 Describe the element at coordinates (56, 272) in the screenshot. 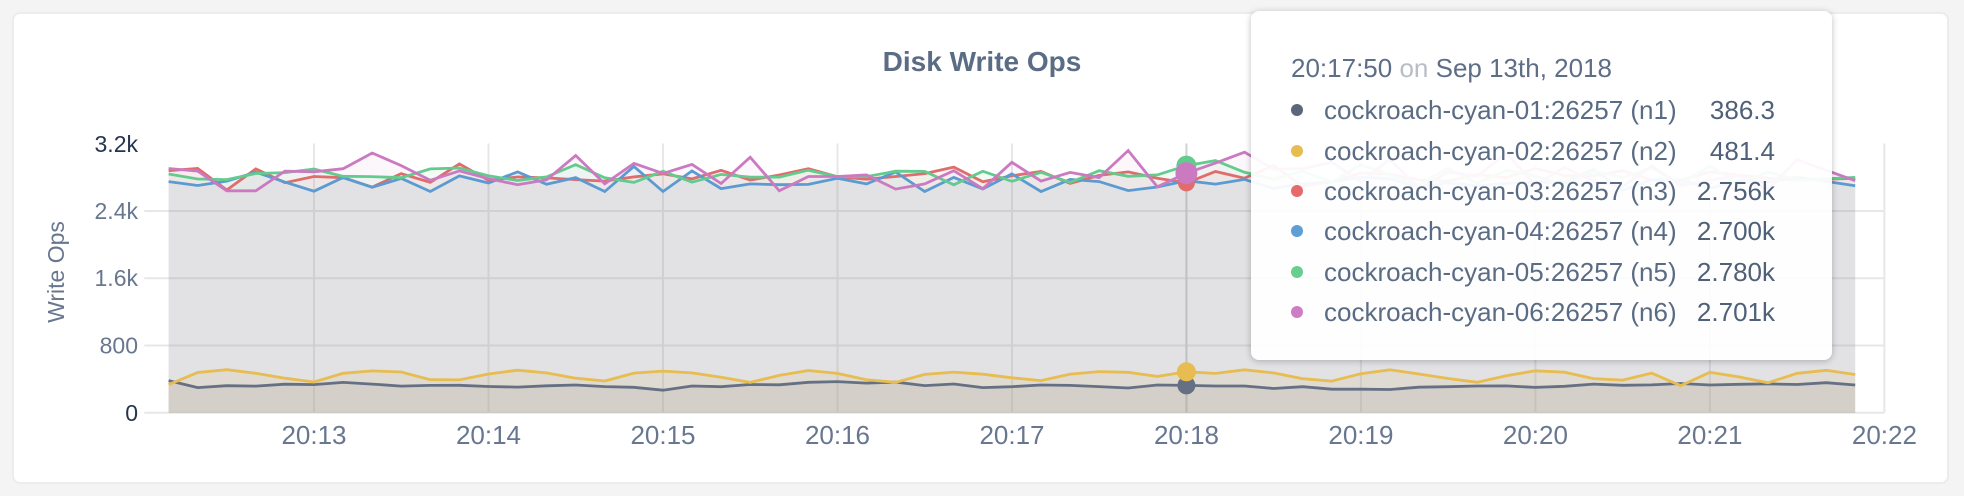

I see `svg-text: Write Ops` at that location.